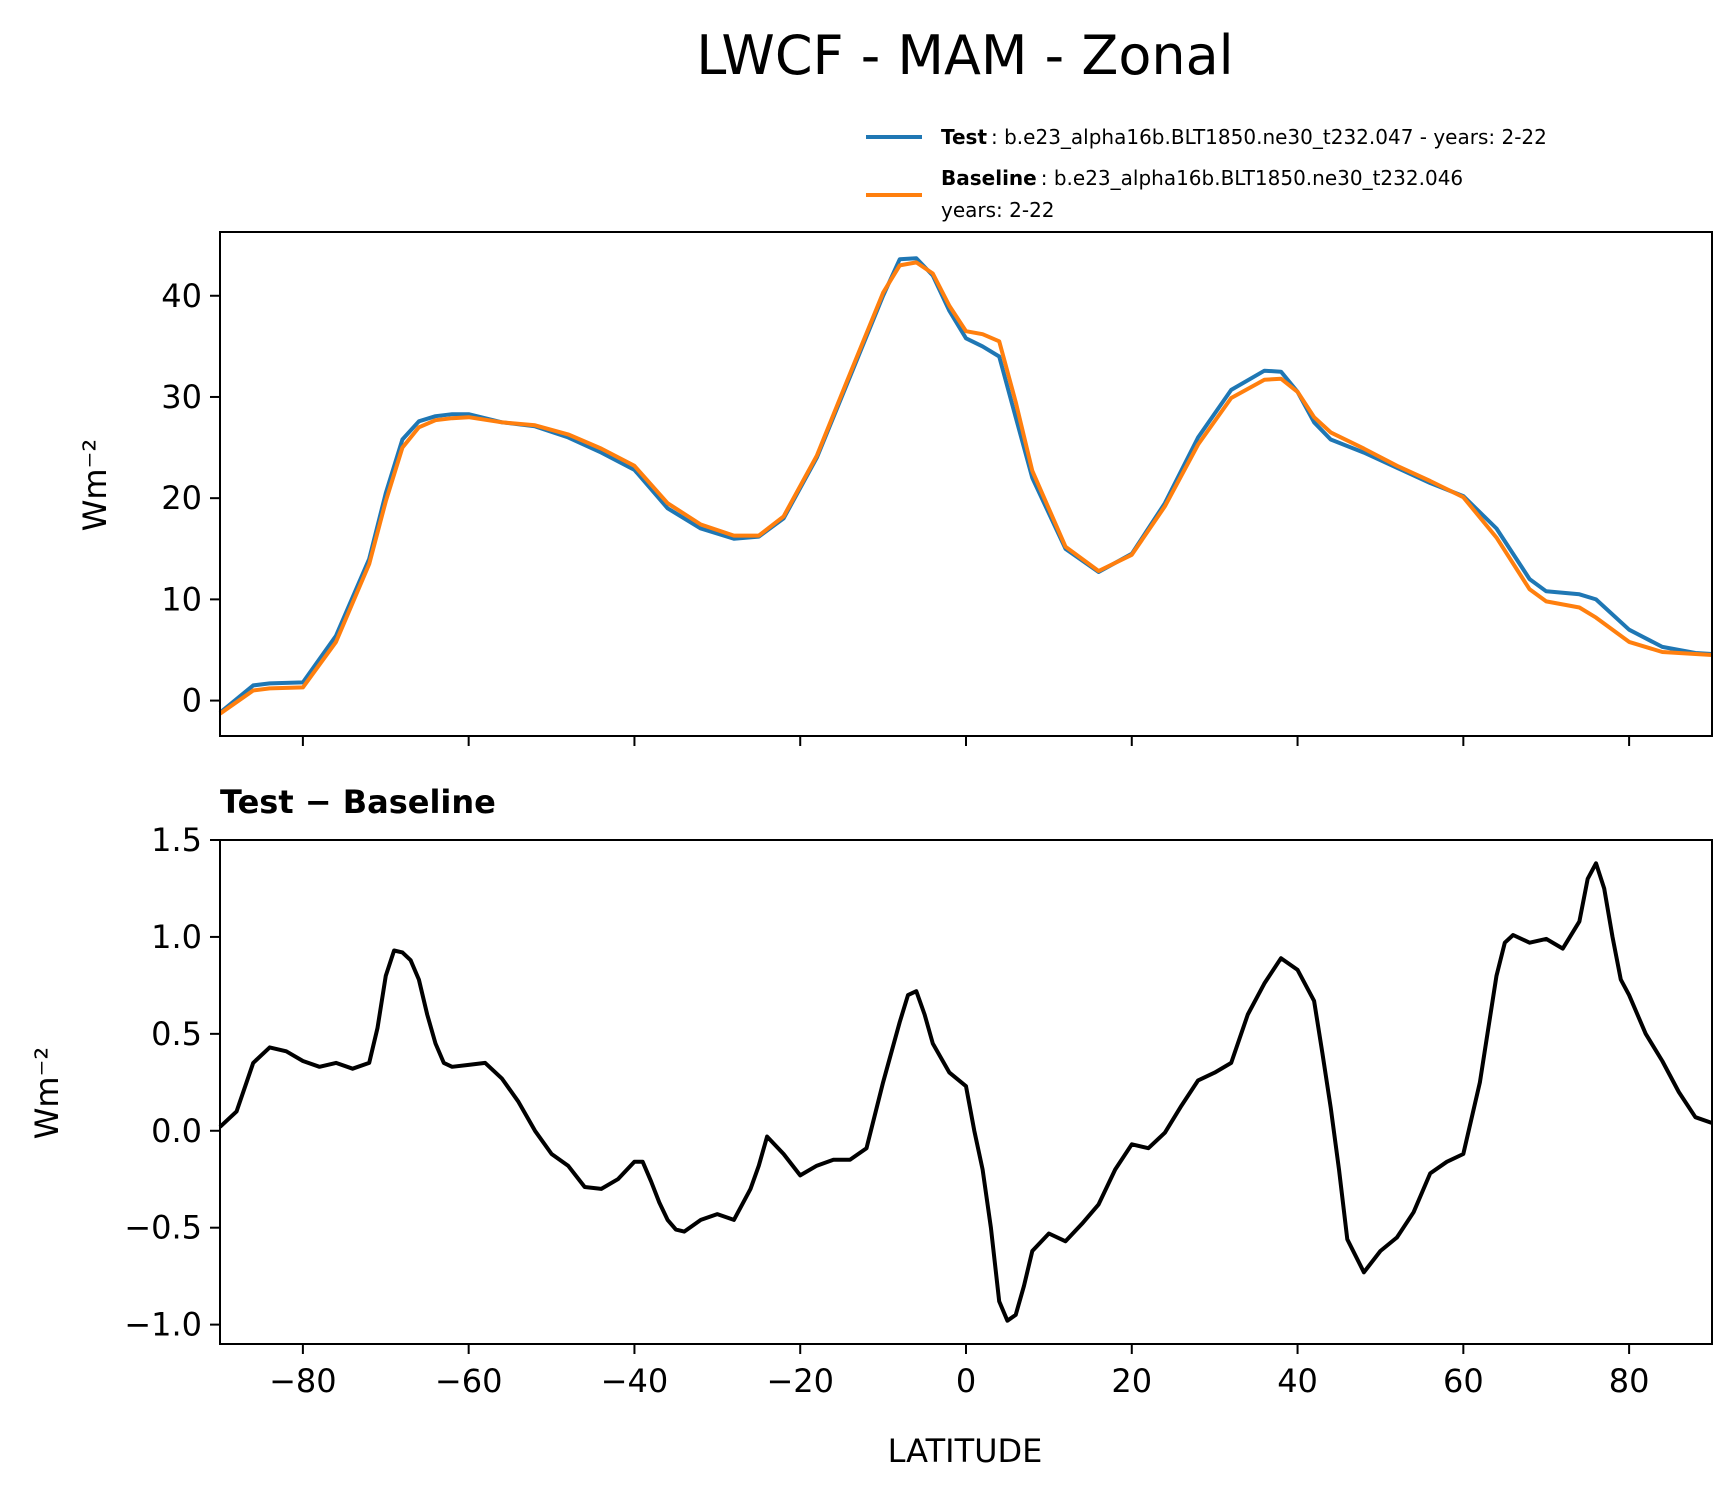 Image resolution: width=1736 pixels, height=1496 pixels. Describe the element at coordinates (95, 485) in the screenshot. I see `top-y-axis-label: Wm⁻²` at that location.